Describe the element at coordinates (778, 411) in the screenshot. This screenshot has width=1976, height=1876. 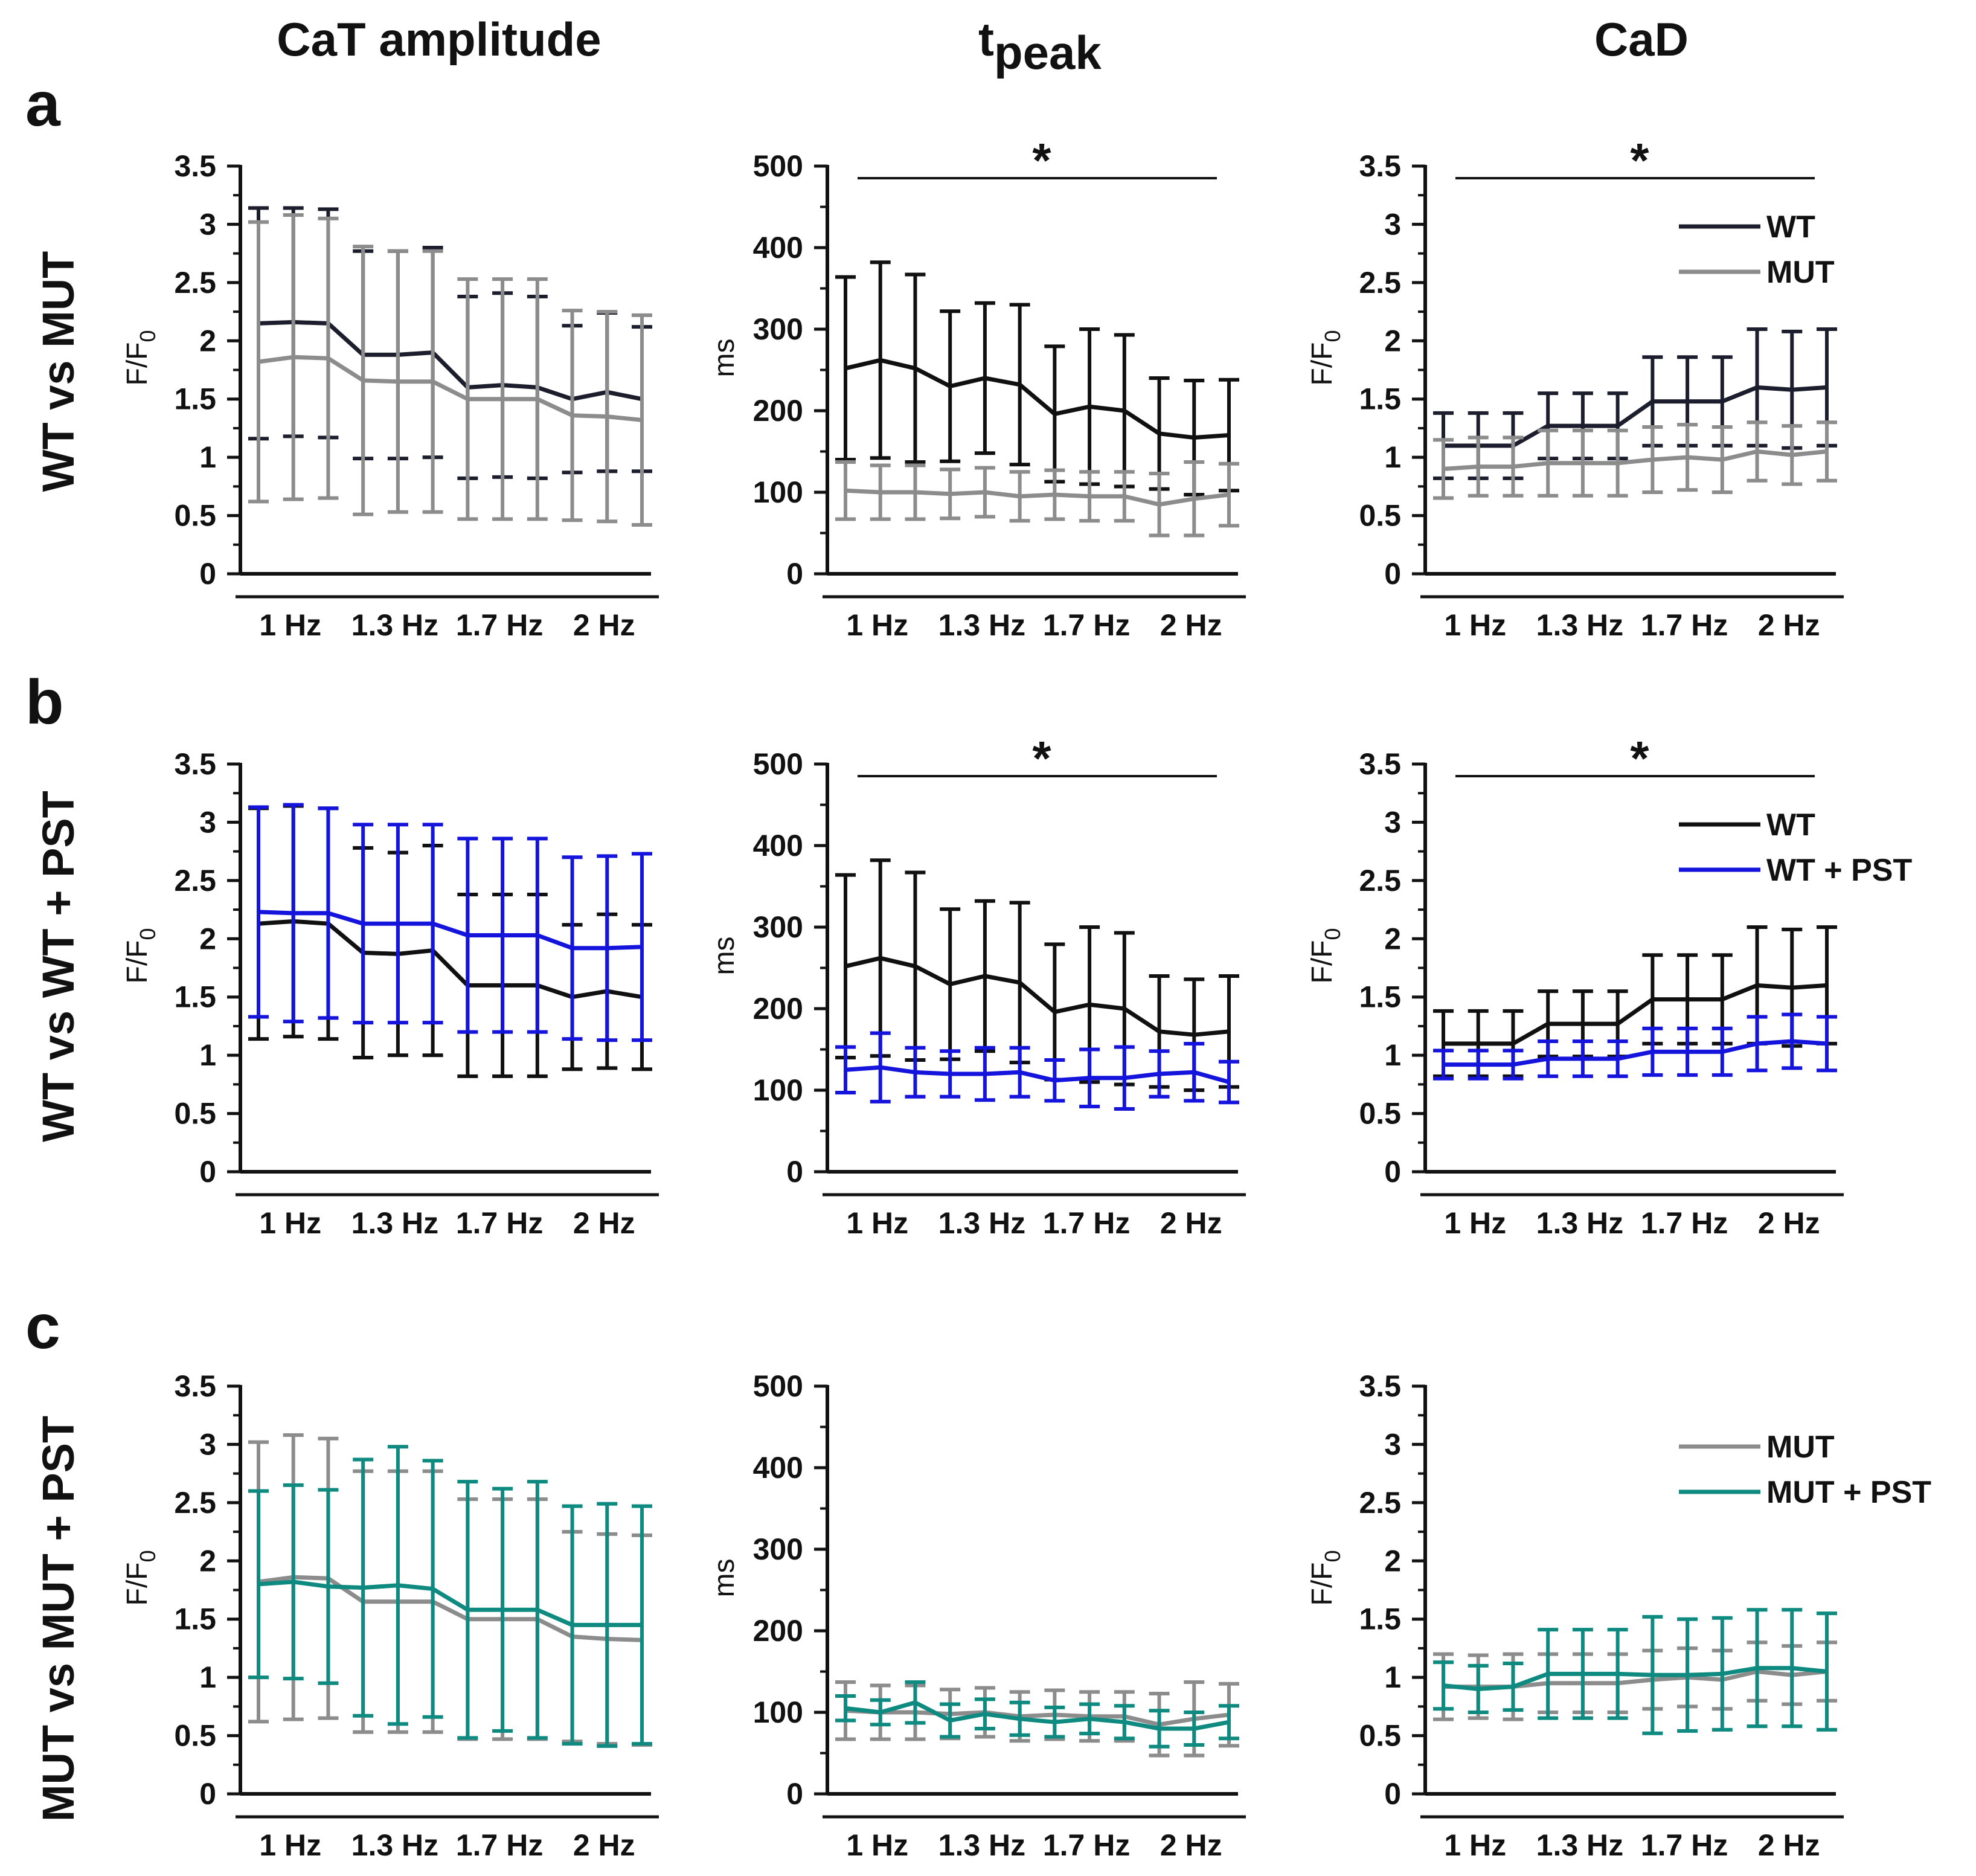
I see `y-tick-label: 200` at that location.